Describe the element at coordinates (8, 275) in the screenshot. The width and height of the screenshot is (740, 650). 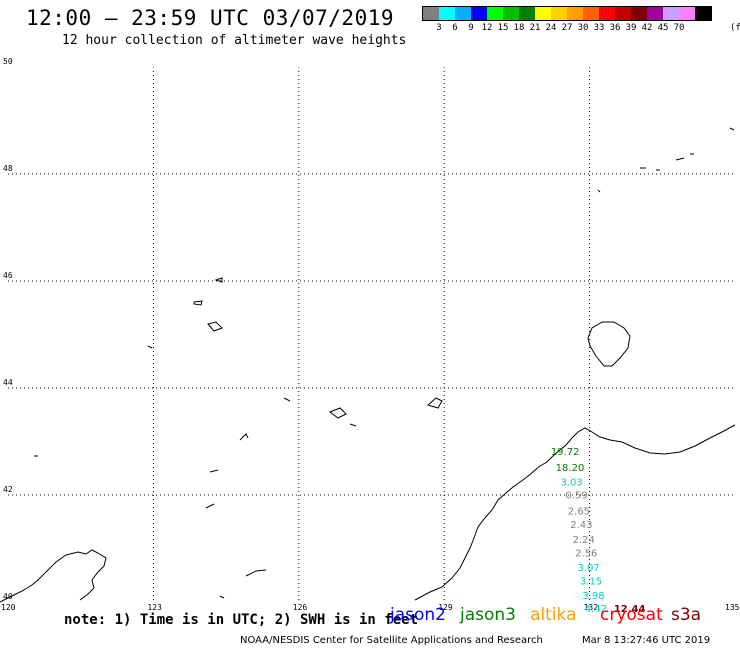
I see `latitude-tick-label: 46` at that location.